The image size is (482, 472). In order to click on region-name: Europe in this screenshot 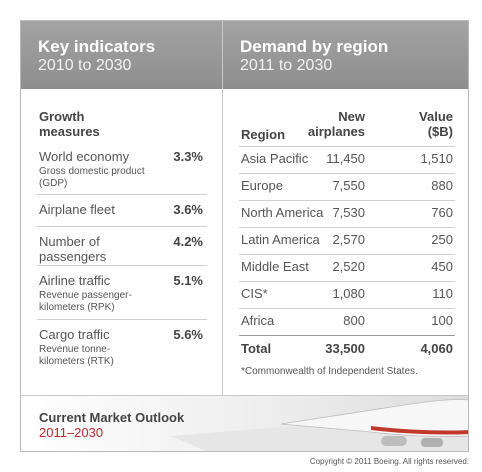, I will do `click(262, 185)`.